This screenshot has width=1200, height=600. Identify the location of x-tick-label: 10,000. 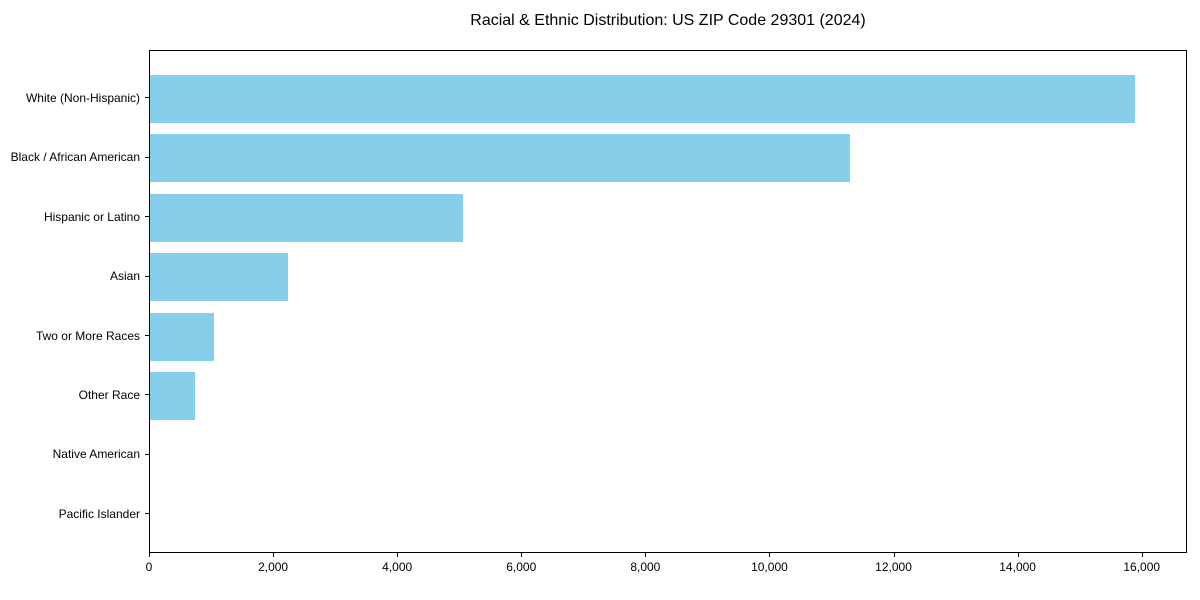
(769, 567).